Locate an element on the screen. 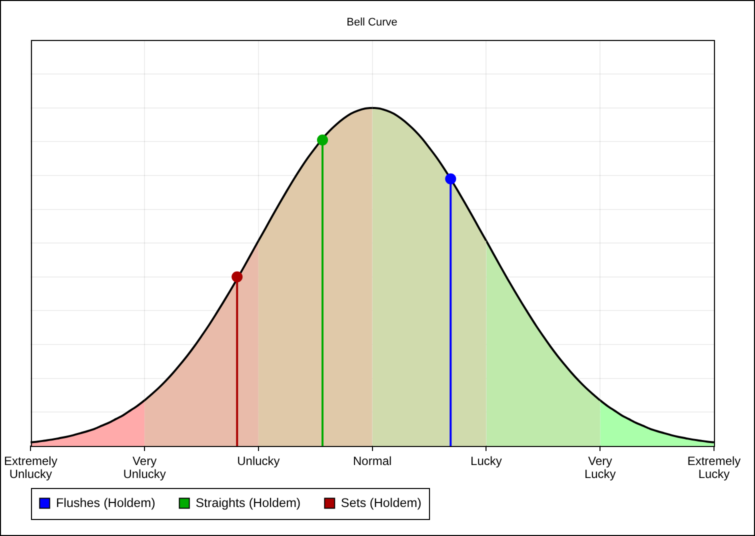  x-tick-label: Unlucky is located at coordinates (258, 461).